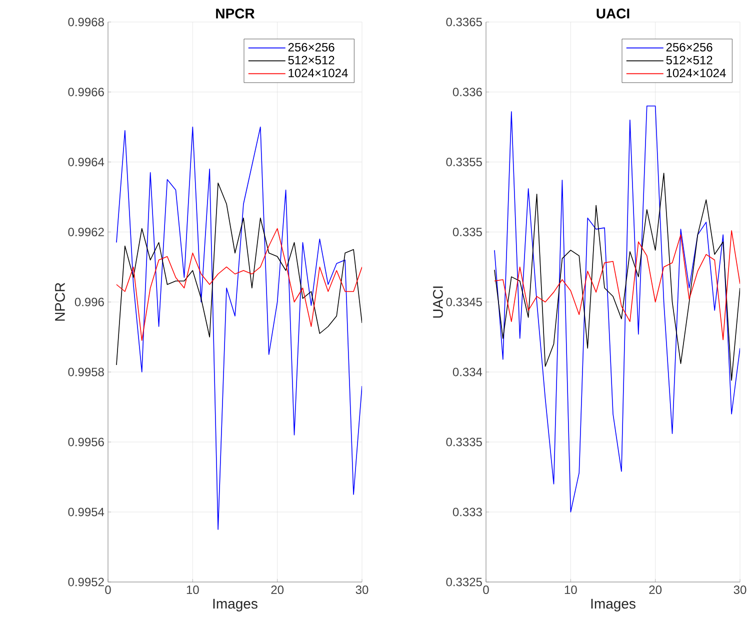  What do you see at coordinates (437, 302) in the screenshot?
I see `y-axis-title: UACI` at bounding box center [437, 302].